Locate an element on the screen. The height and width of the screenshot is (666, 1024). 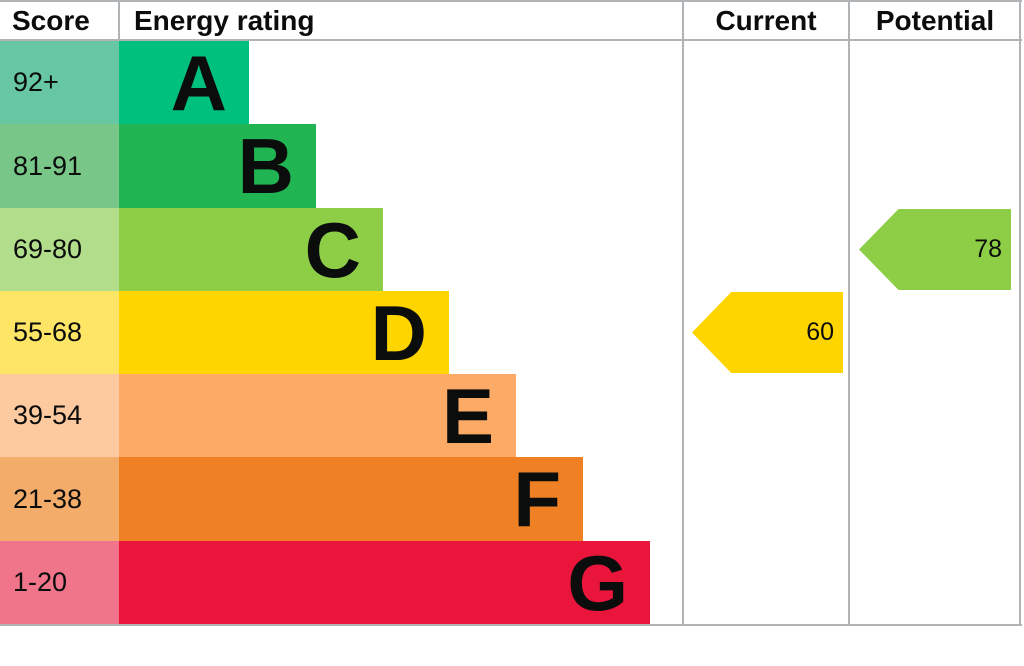
potential-column-divider is located at coordinates (849, 313).